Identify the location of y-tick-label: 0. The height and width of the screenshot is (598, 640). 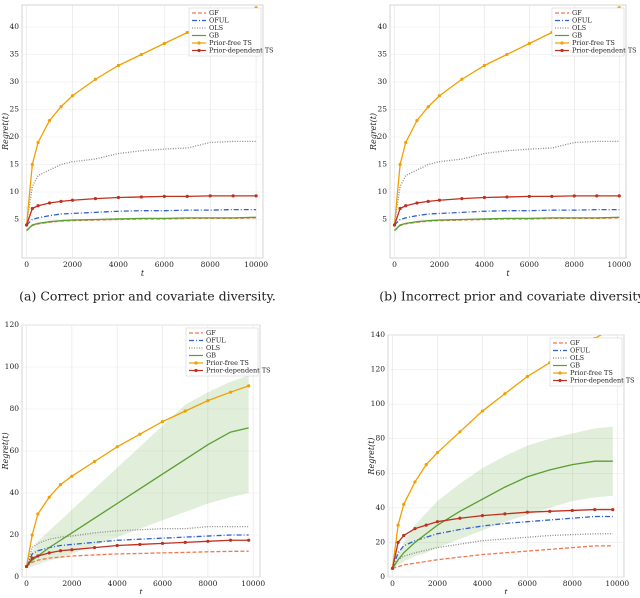
(16, 576).